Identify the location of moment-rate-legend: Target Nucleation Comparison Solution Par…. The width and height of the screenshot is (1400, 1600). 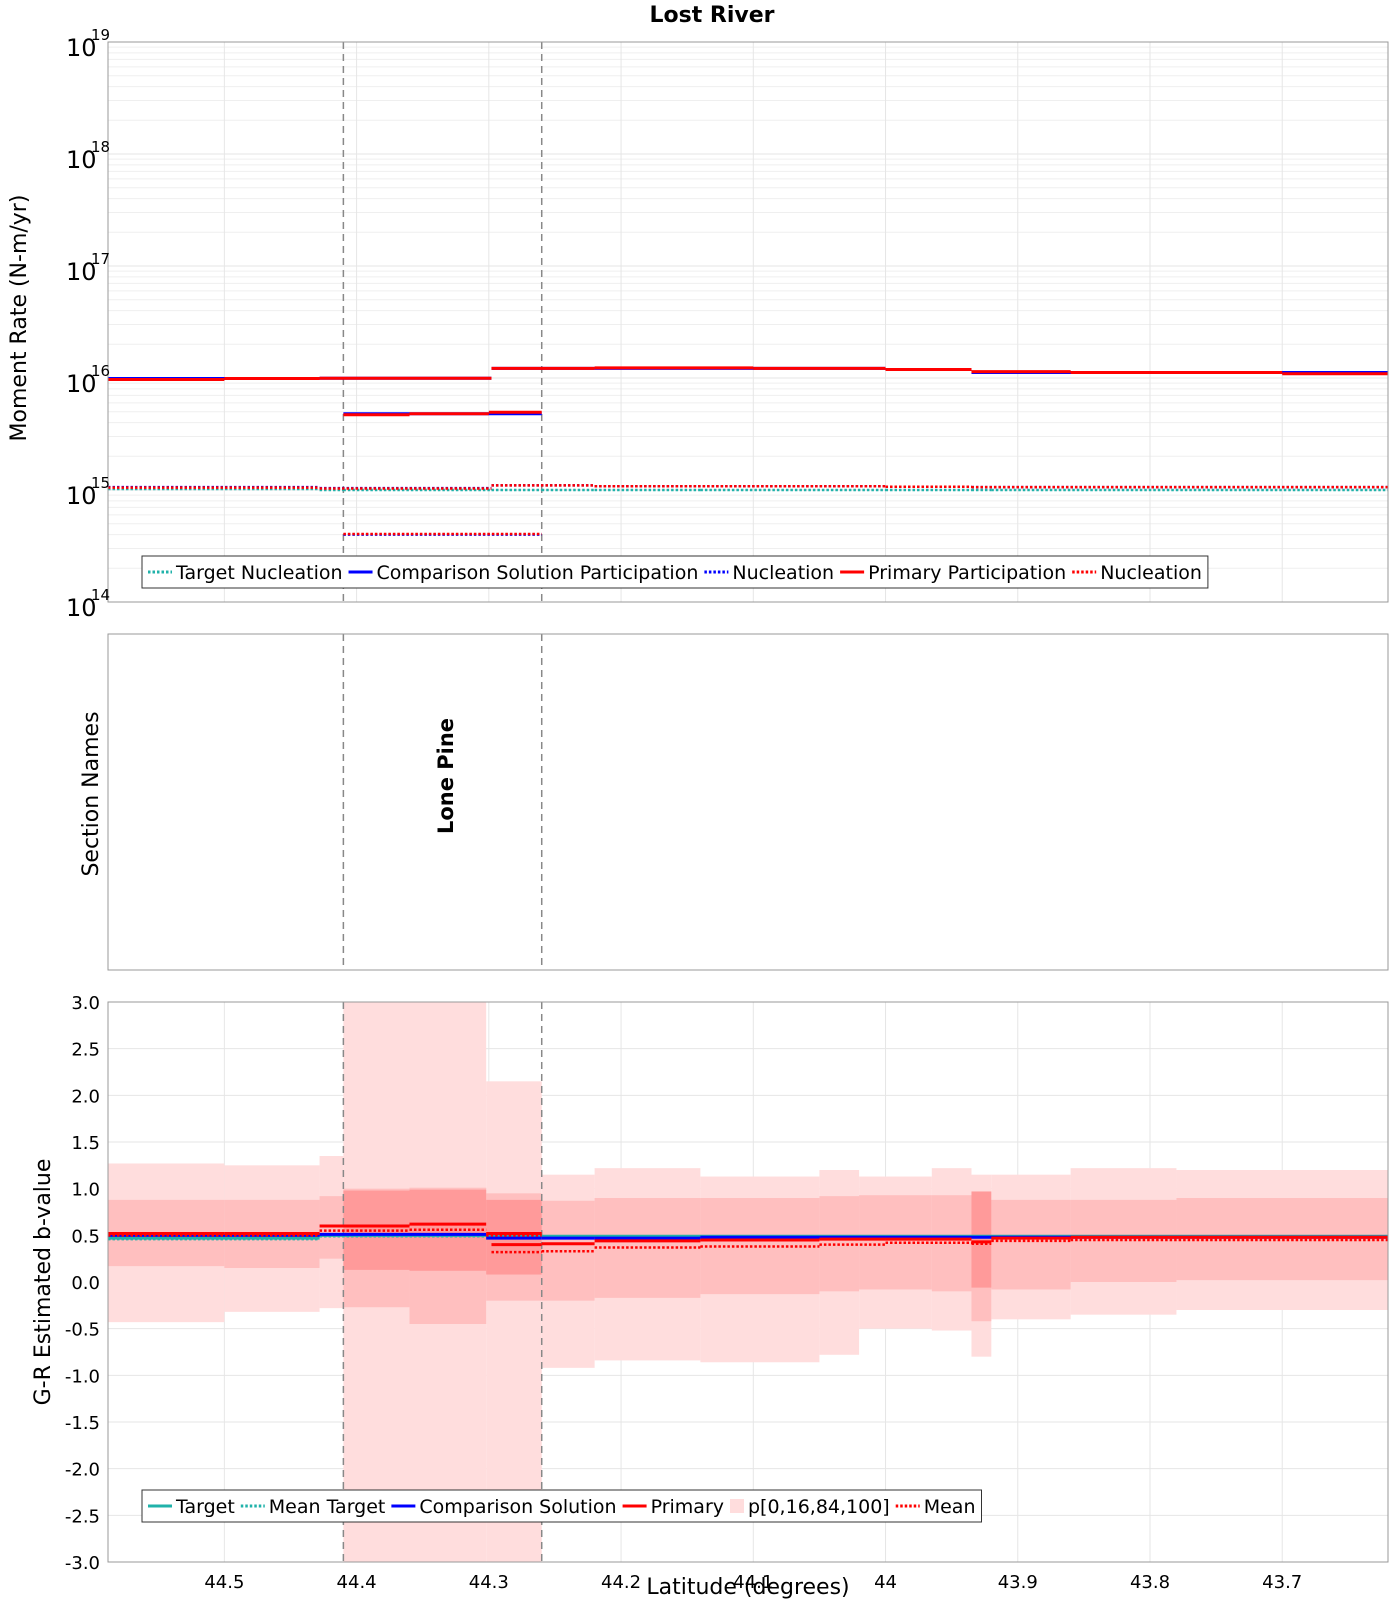
(675, 572).